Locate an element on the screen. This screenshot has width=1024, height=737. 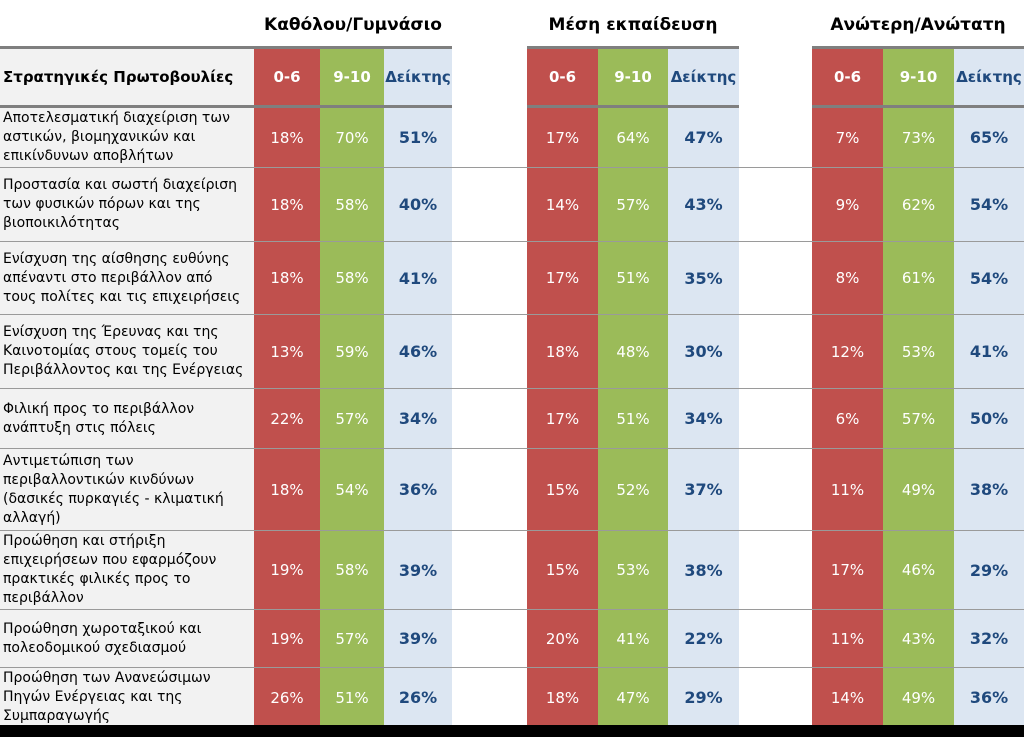
value-index-group-1: 47% is located at coordinates (703, 137).